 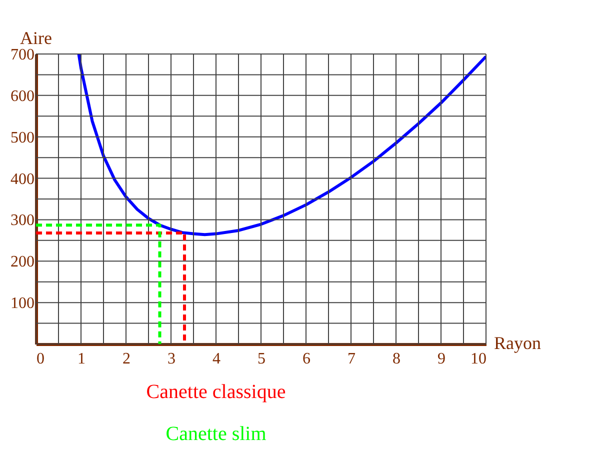 I want to click on x-axis-title: Rayon, so click(x=517, y=343).